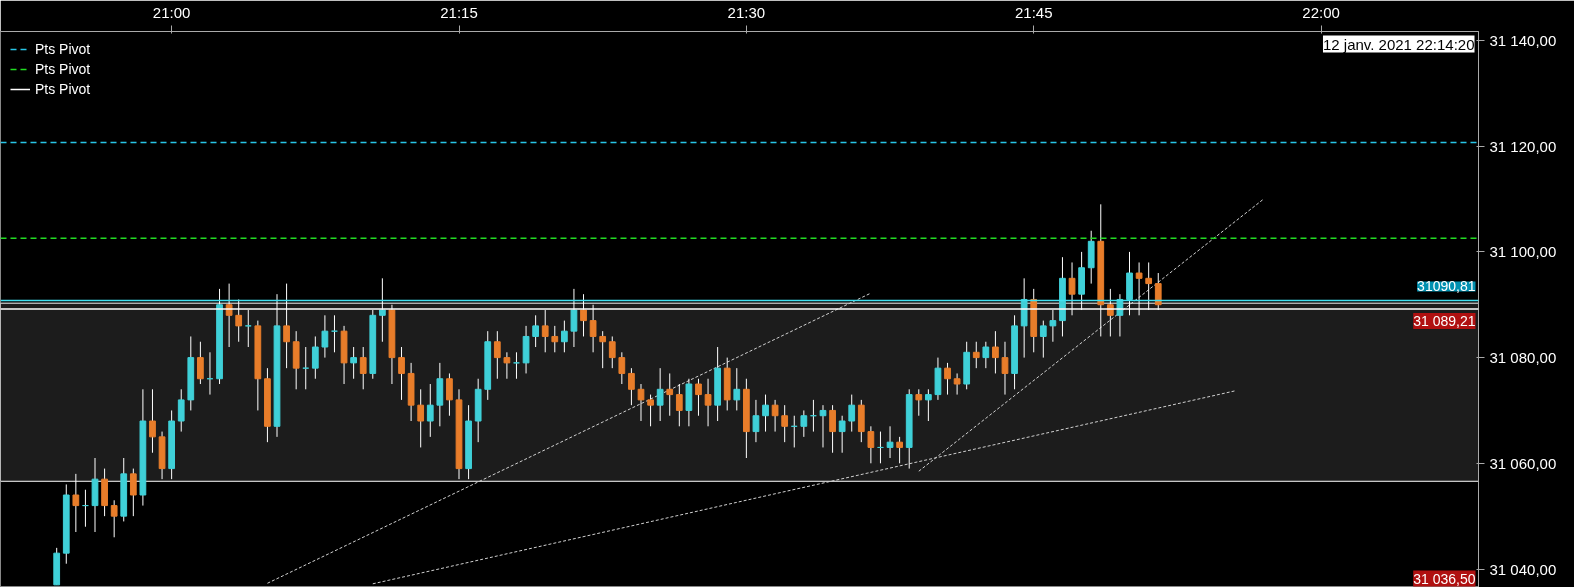 This screenshot has height=587, width=1574. Describe the element at coordinates (1523, 463) in the screenshot. I see `y-tick-label: 31 060,00` at that location.